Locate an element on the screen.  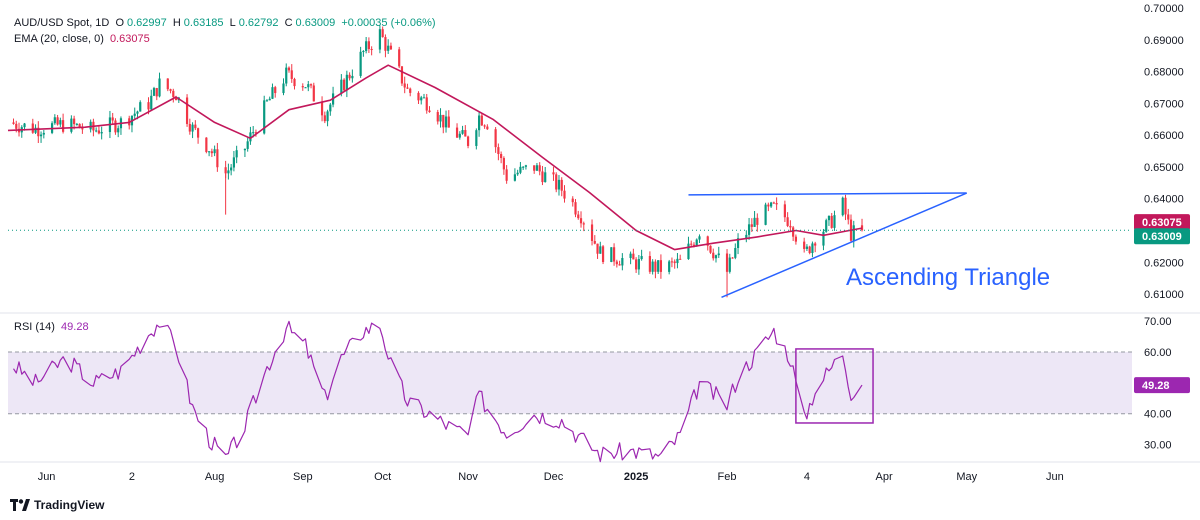
resistance-trendline is located at coordinates (827, 194).